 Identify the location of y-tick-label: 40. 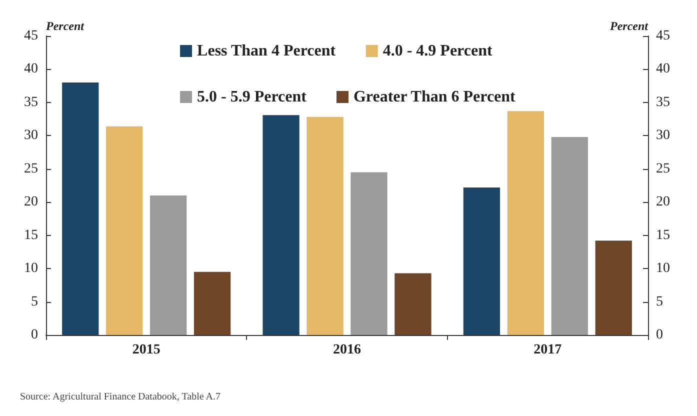
(31, 69).